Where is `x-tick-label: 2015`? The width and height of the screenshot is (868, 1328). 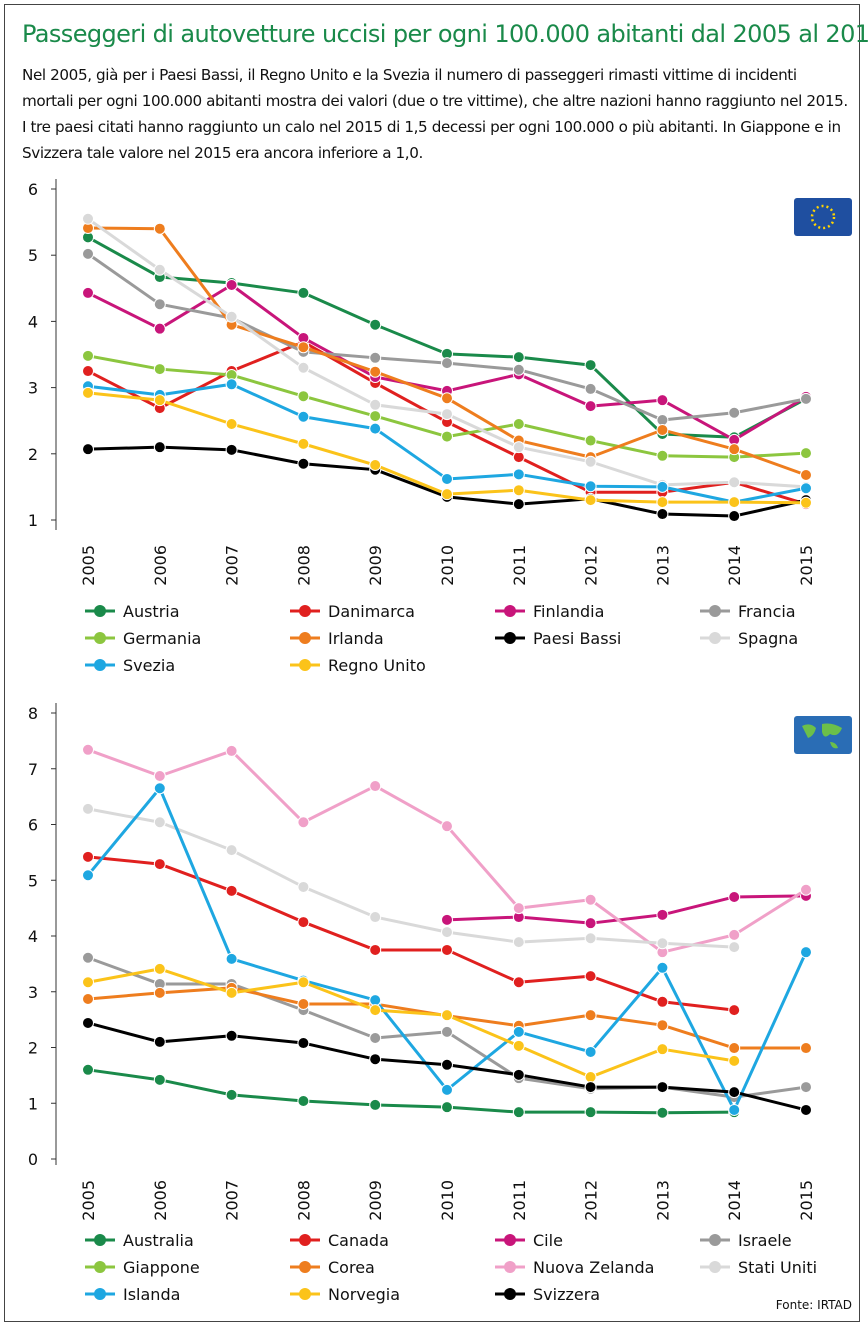
x-tick-label: 2015 is located at coordinates (806, 1200).